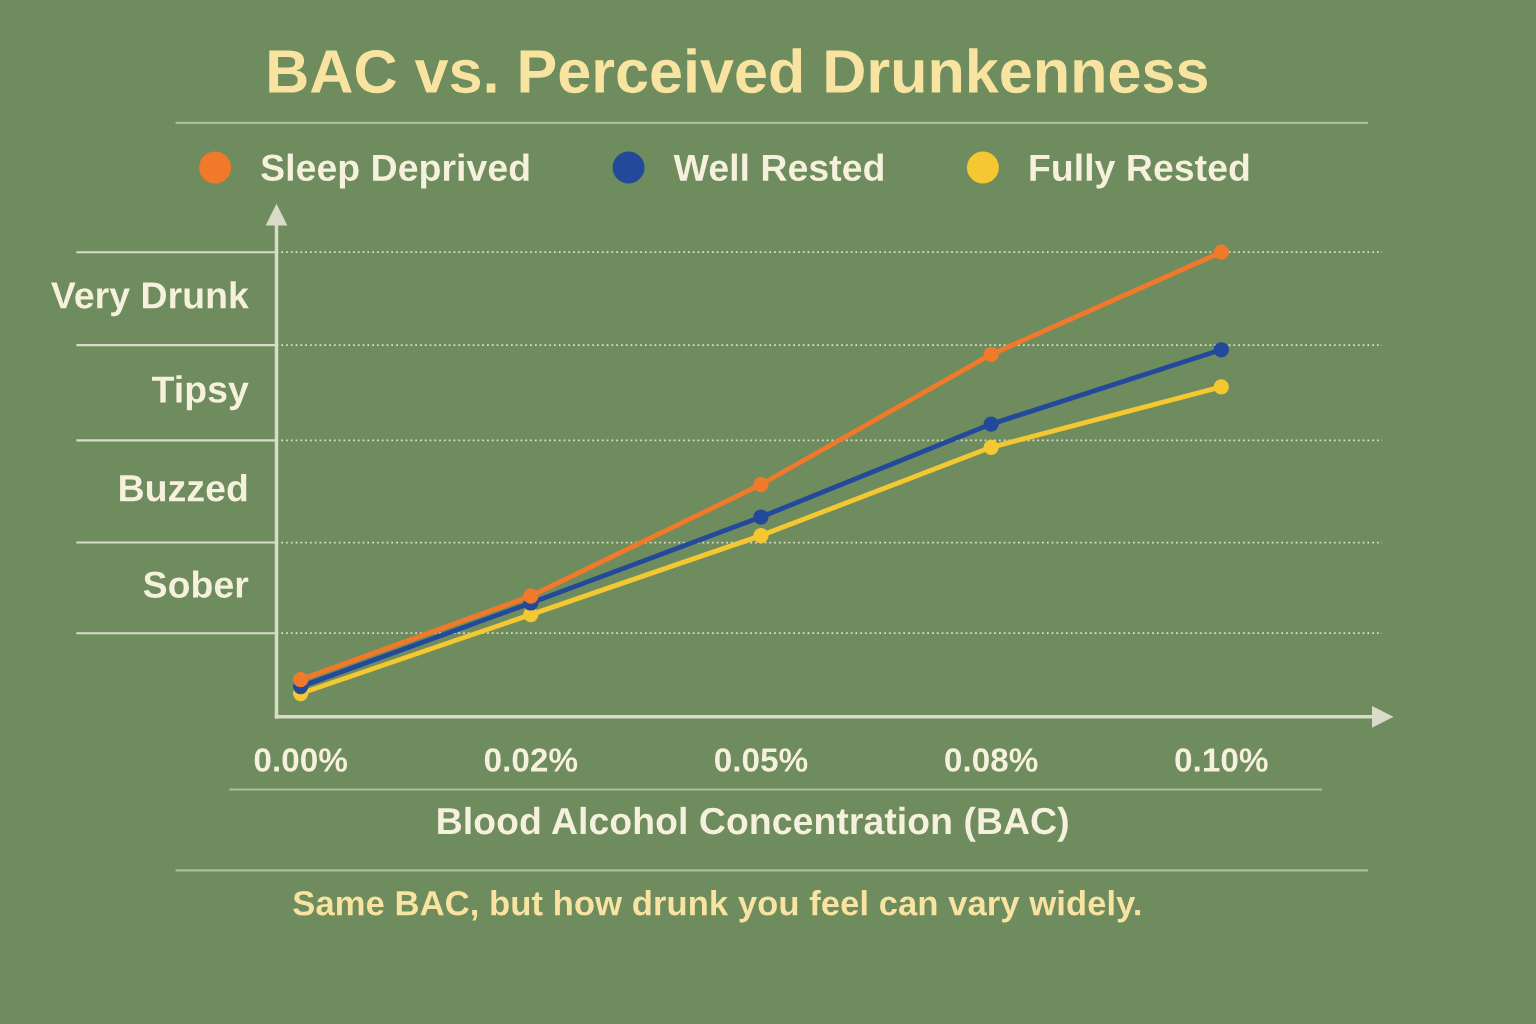 This screenshot has width=1536, height=1024. What do you see at coordinates (1139, 171) in the screenshot?
I see `legend-label: Fully Rested` at bounding box center [1139, 171].